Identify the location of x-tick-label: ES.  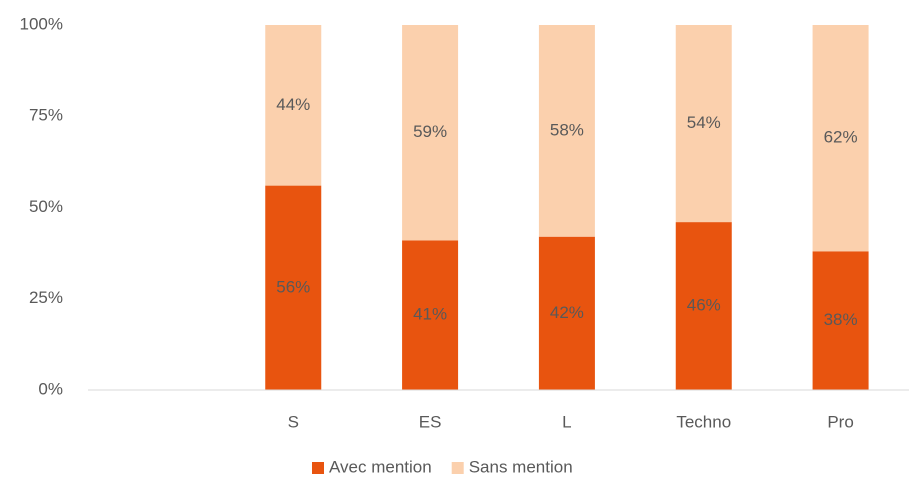
(430, 421).